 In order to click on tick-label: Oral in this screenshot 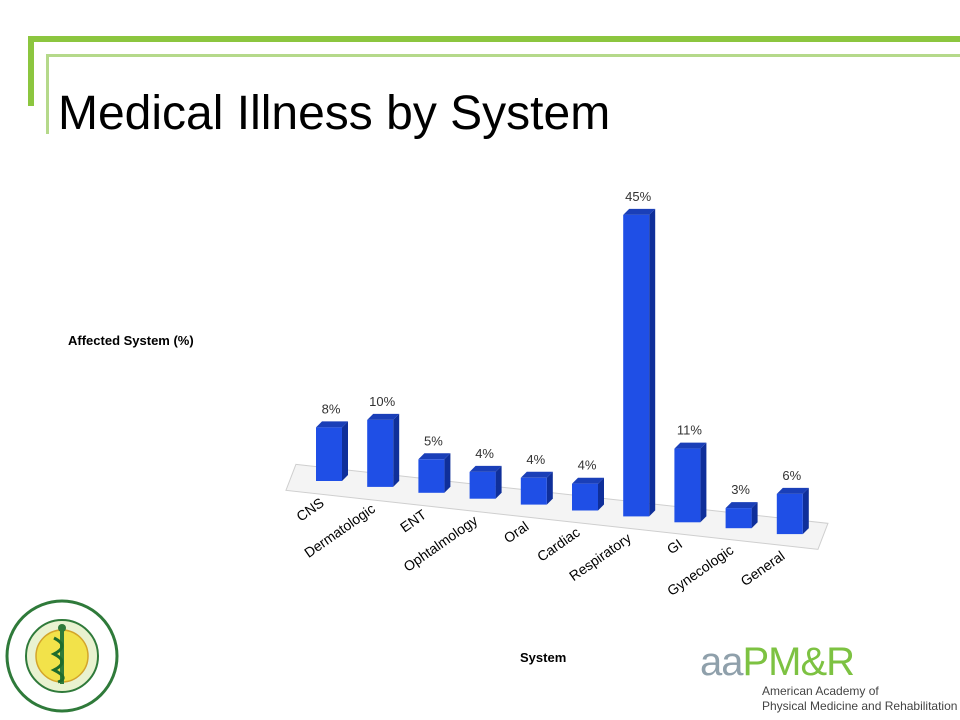, I will do `click(516, 532)`.